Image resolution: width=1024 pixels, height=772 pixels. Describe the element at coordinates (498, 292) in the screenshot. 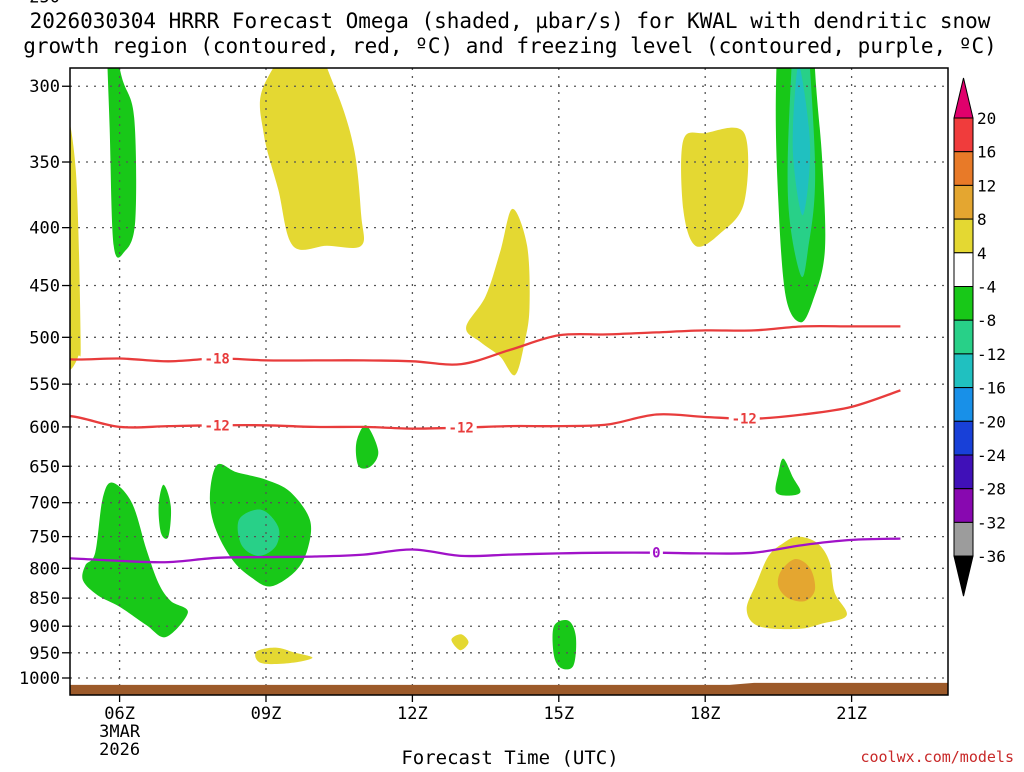

I see `omega-region-lift-1400z` at that location.